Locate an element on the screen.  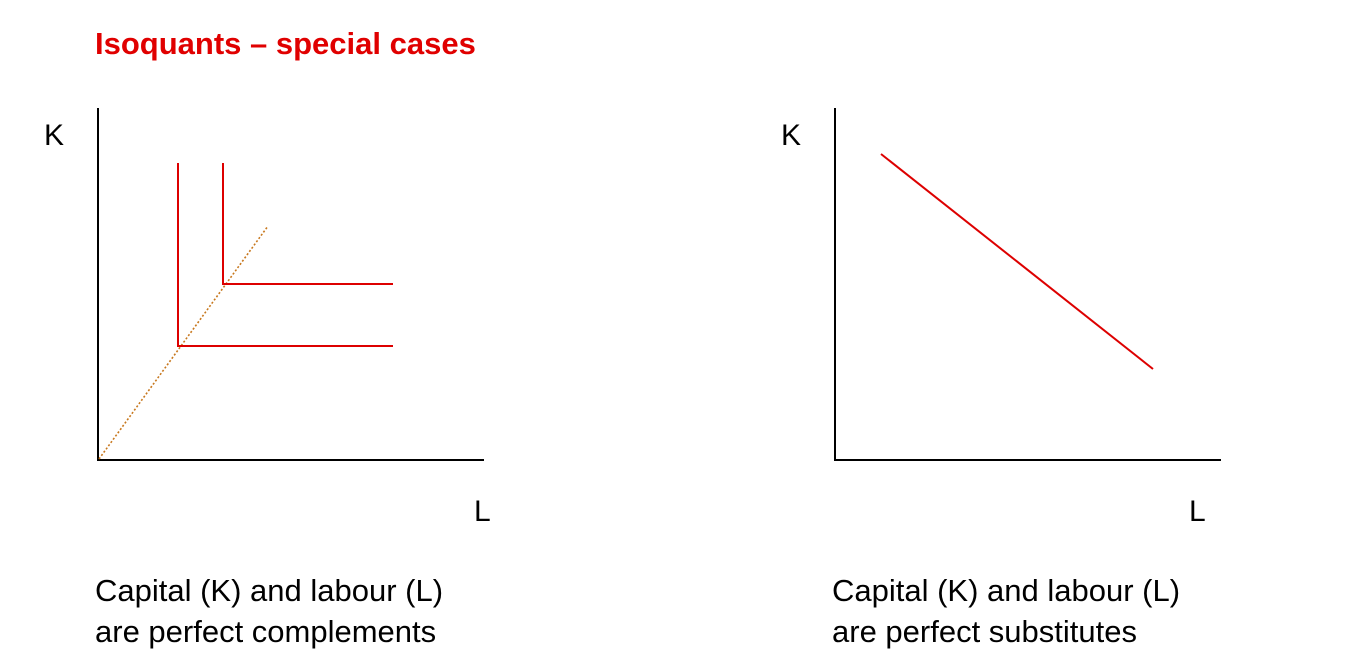
left-x-axis-label: L is located at coordinates (482, 511).